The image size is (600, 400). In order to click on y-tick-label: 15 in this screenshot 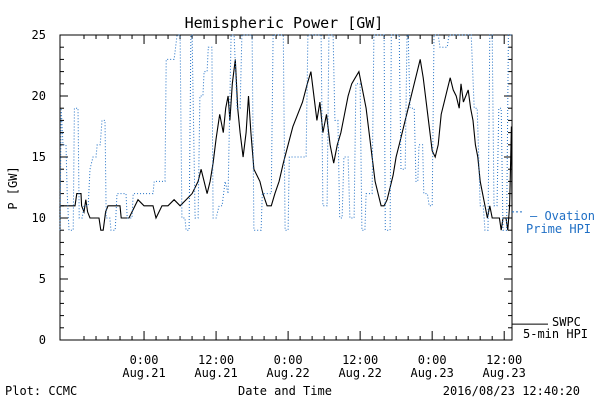, I will do `click(39, 157)`.